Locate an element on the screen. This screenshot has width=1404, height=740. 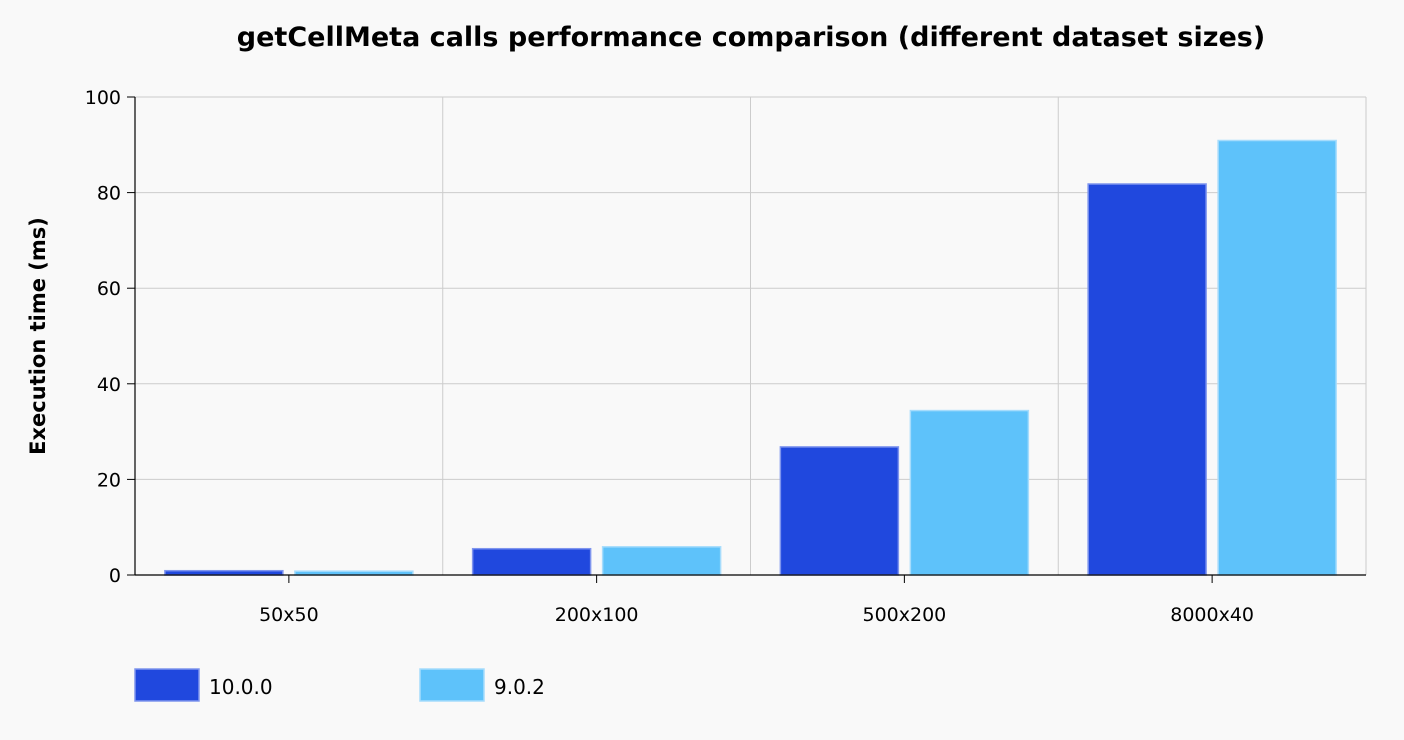
y-tick-label-60: 60 is located at coordinates (109, 289).